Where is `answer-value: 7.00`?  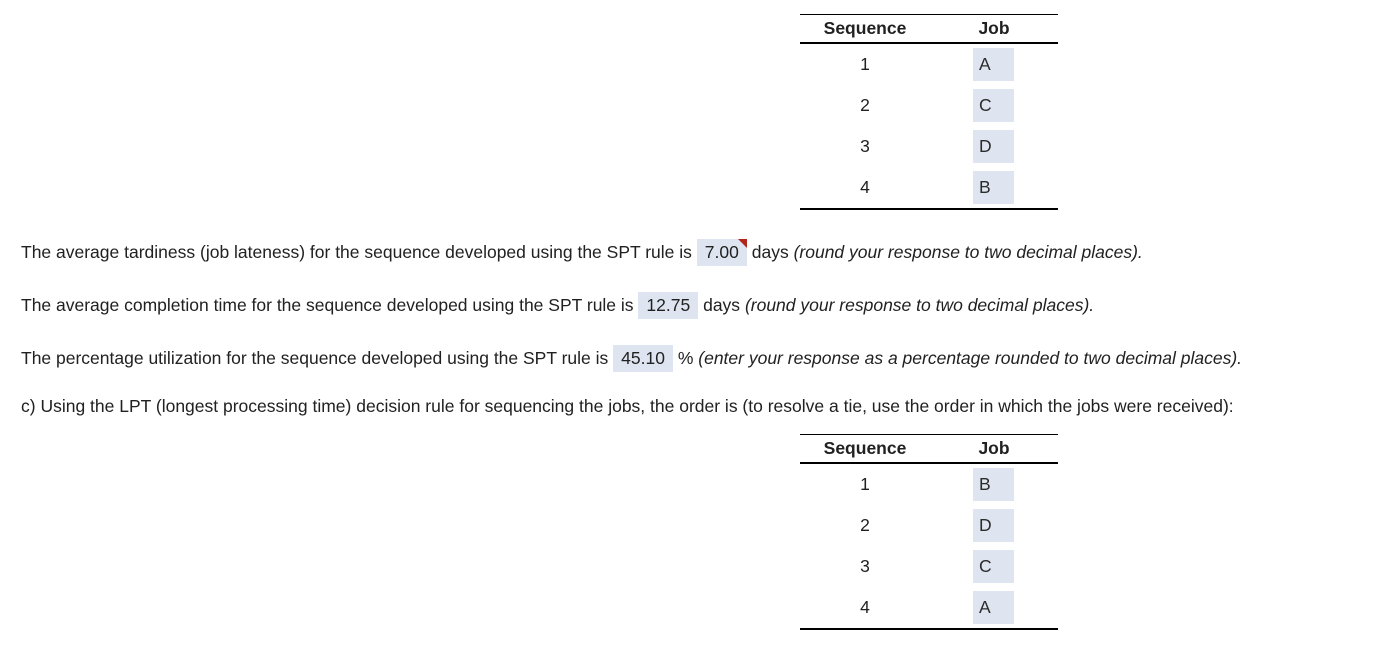
answer-value: 7.00 is located at coordinates (721, 252).